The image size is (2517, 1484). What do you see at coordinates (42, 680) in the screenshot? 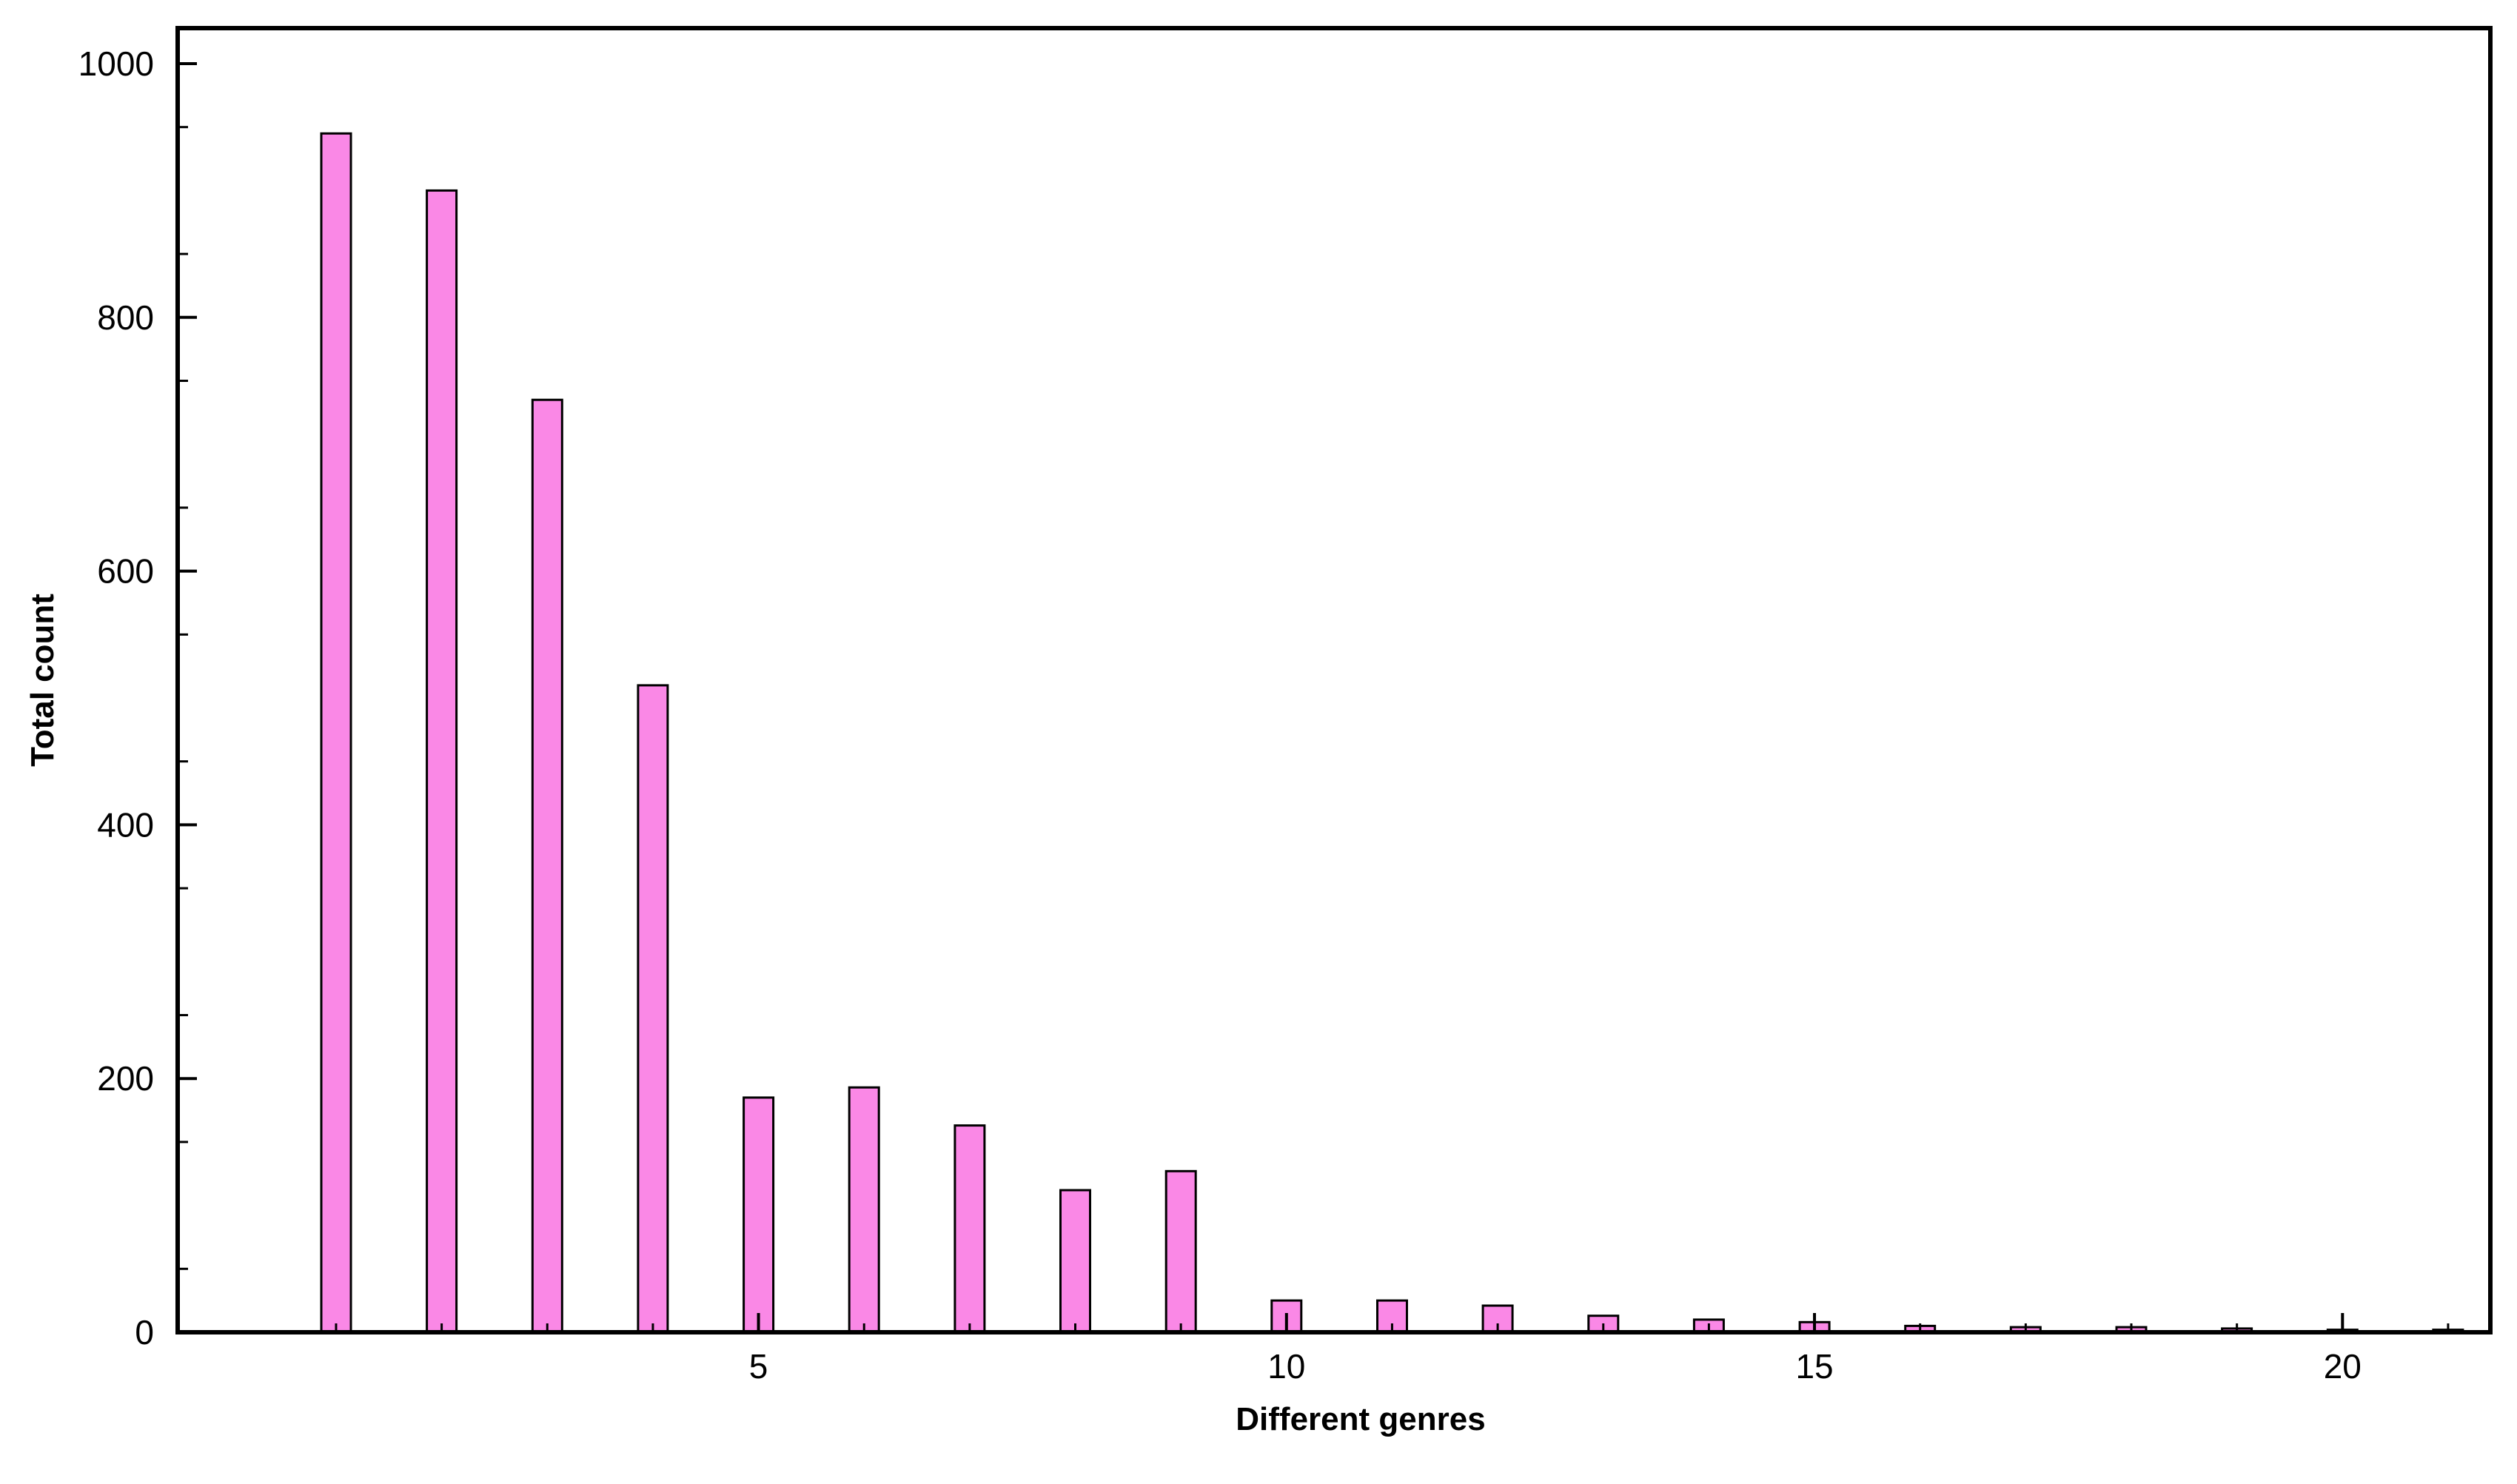
I see `y-axis-title: Total count` at bounding box center [42, 680].